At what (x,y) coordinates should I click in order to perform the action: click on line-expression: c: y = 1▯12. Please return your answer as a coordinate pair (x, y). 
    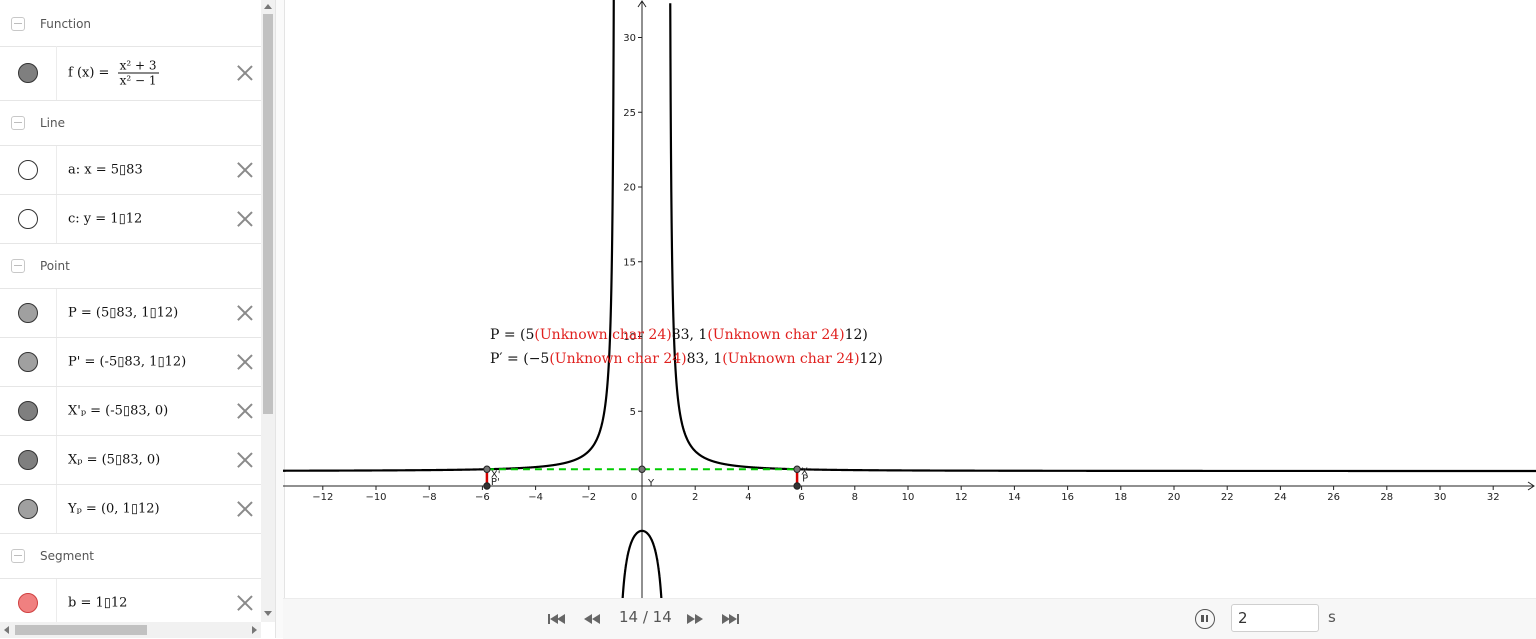
    Looking at the image, I should click on (105, 219).